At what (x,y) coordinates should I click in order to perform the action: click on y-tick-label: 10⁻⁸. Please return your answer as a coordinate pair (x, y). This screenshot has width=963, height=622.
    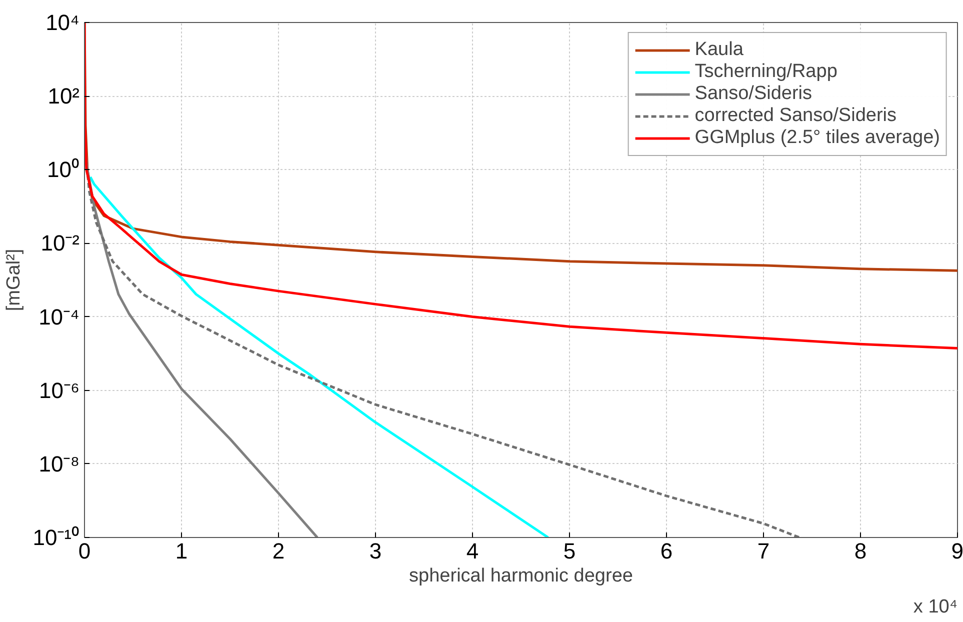
    Looking at the image, I should click on (59, 463).